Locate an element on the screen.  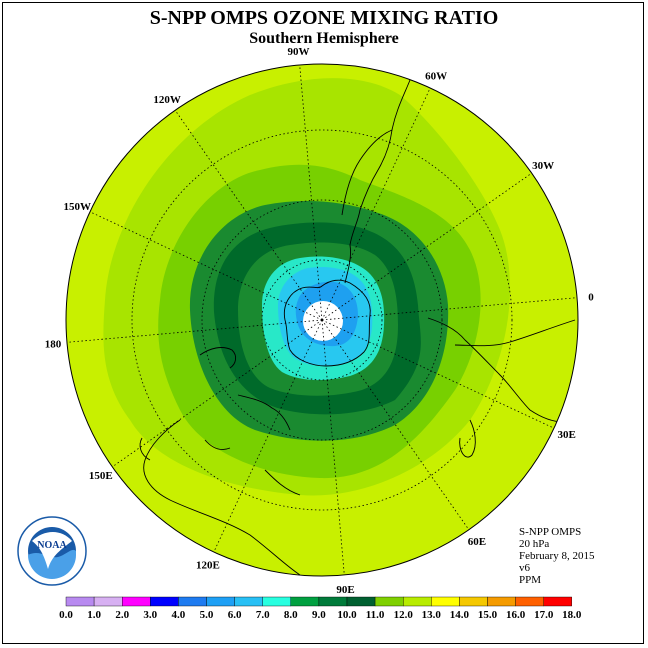
longitude-label: 180 is located at coordinates (53, 345).